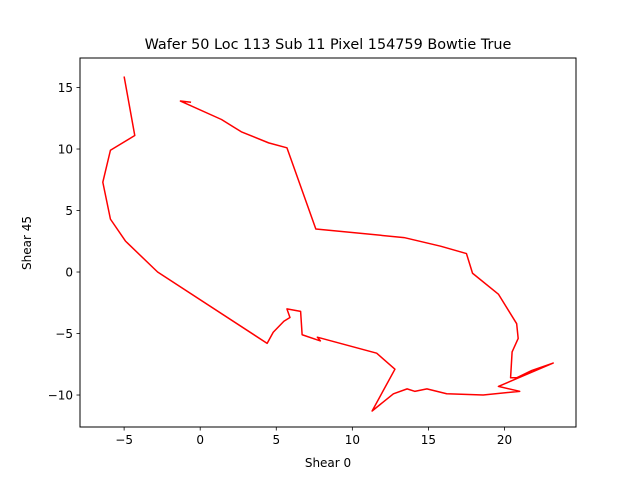 Image resolution: width=640 pixels, height=480 pixels. What do you see at coordinates (504, 440) in the screenshot?
I see `x-tick-label: 20` at bounding box center [504, 440].